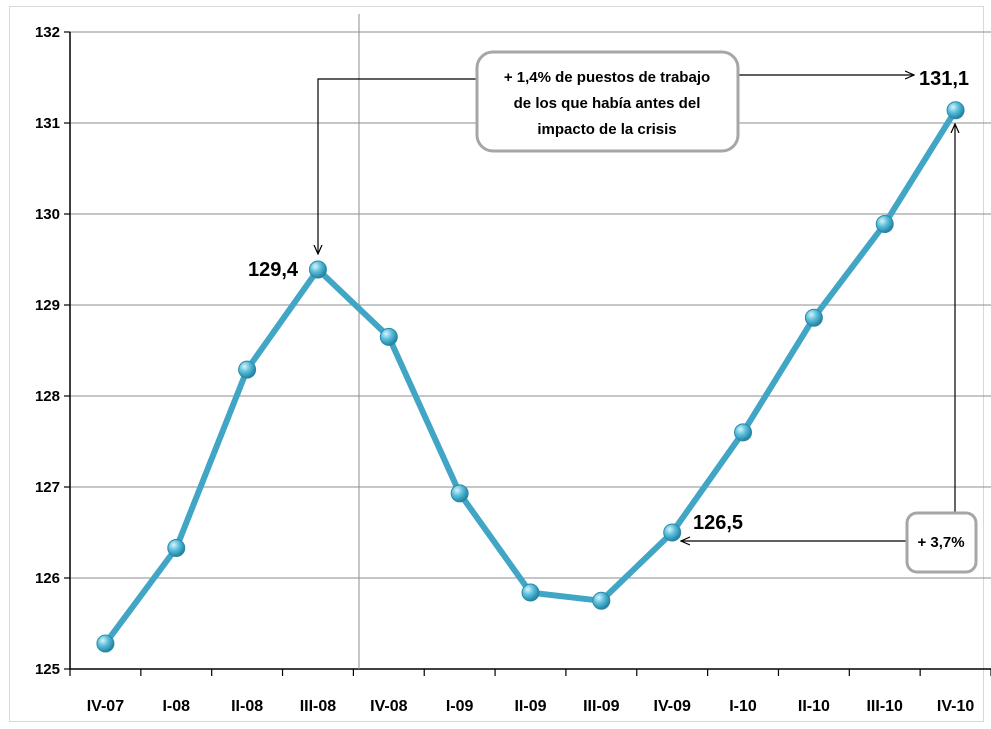 This screenshot has height=729, width=991. Describe the element at coordinates (388, 706) in the screenshot. I see `x-tick-label: IV-08` at that location.